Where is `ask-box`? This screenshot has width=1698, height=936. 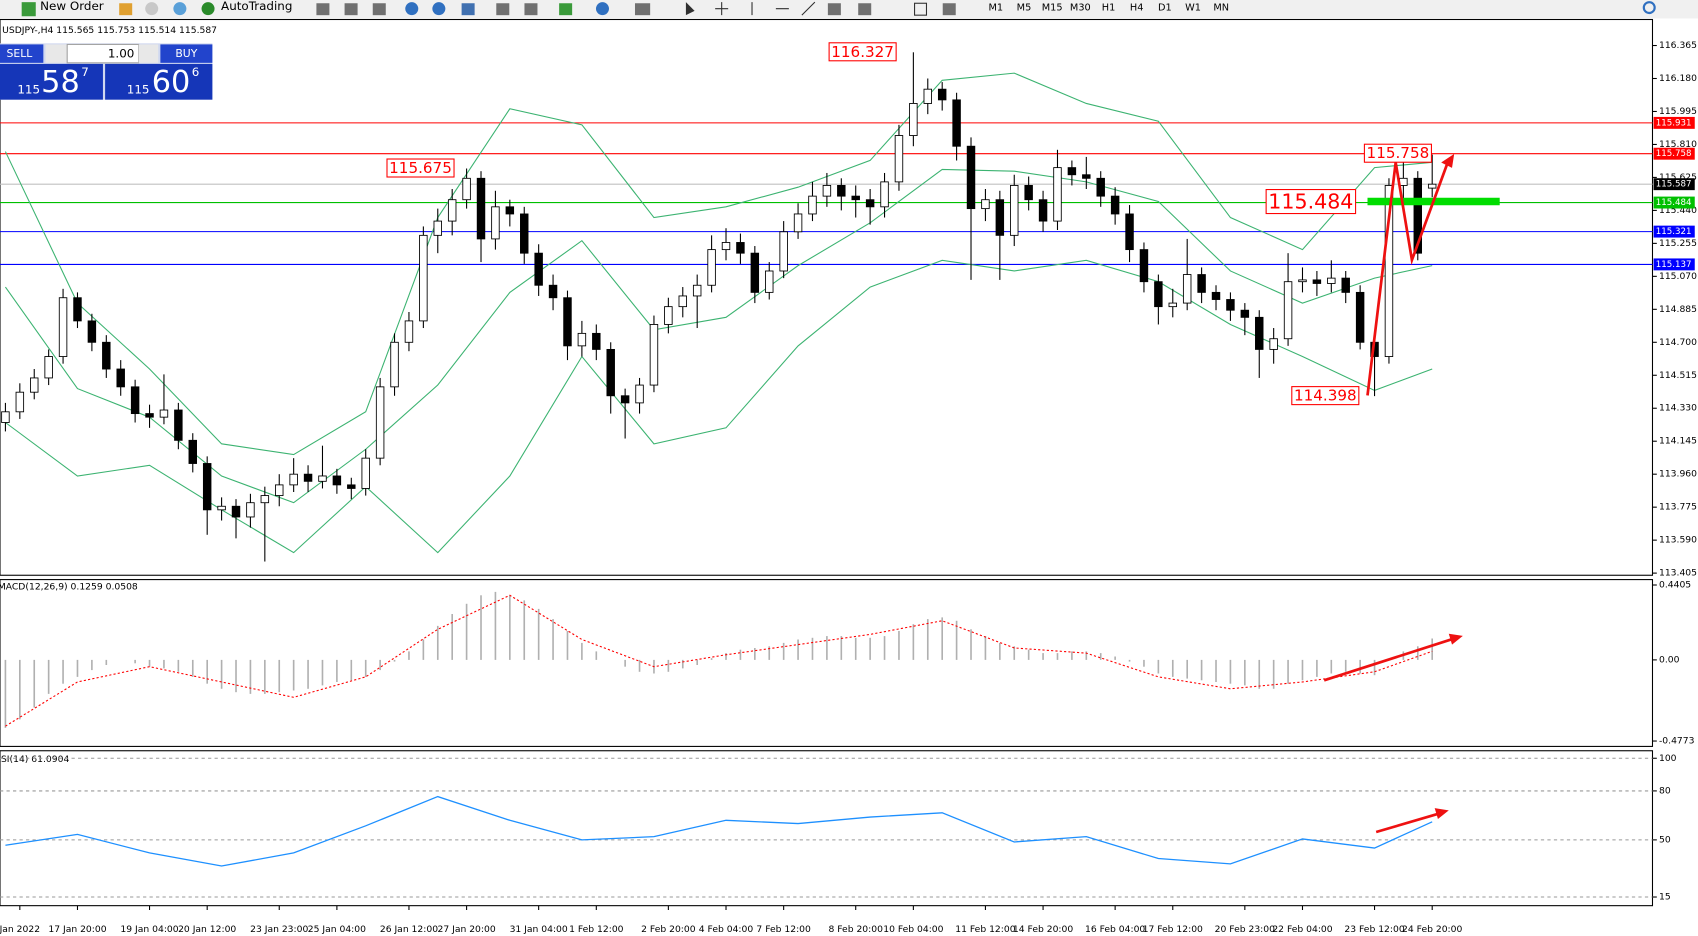
ask-box is located at coordinates (159, 81).